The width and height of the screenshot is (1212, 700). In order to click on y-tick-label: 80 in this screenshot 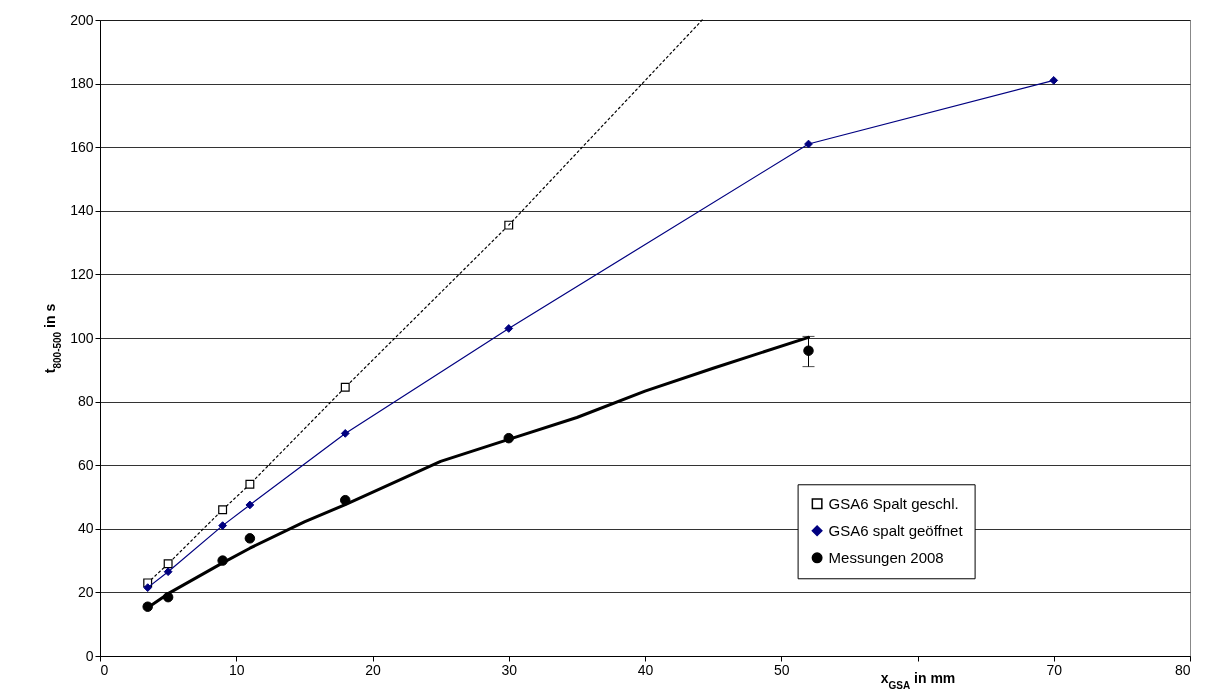, I will do `click(85, 401)`.